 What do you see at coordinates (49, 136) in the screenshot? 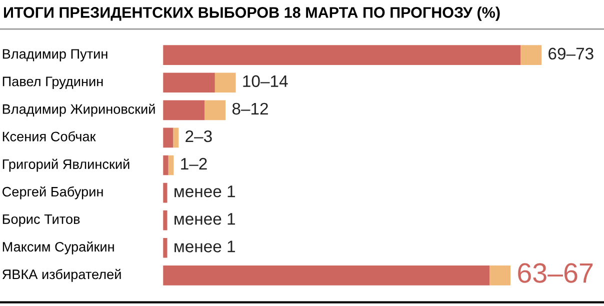
I see `y-tick-label: Ксения Собчак` at bounding box center [49, 136].